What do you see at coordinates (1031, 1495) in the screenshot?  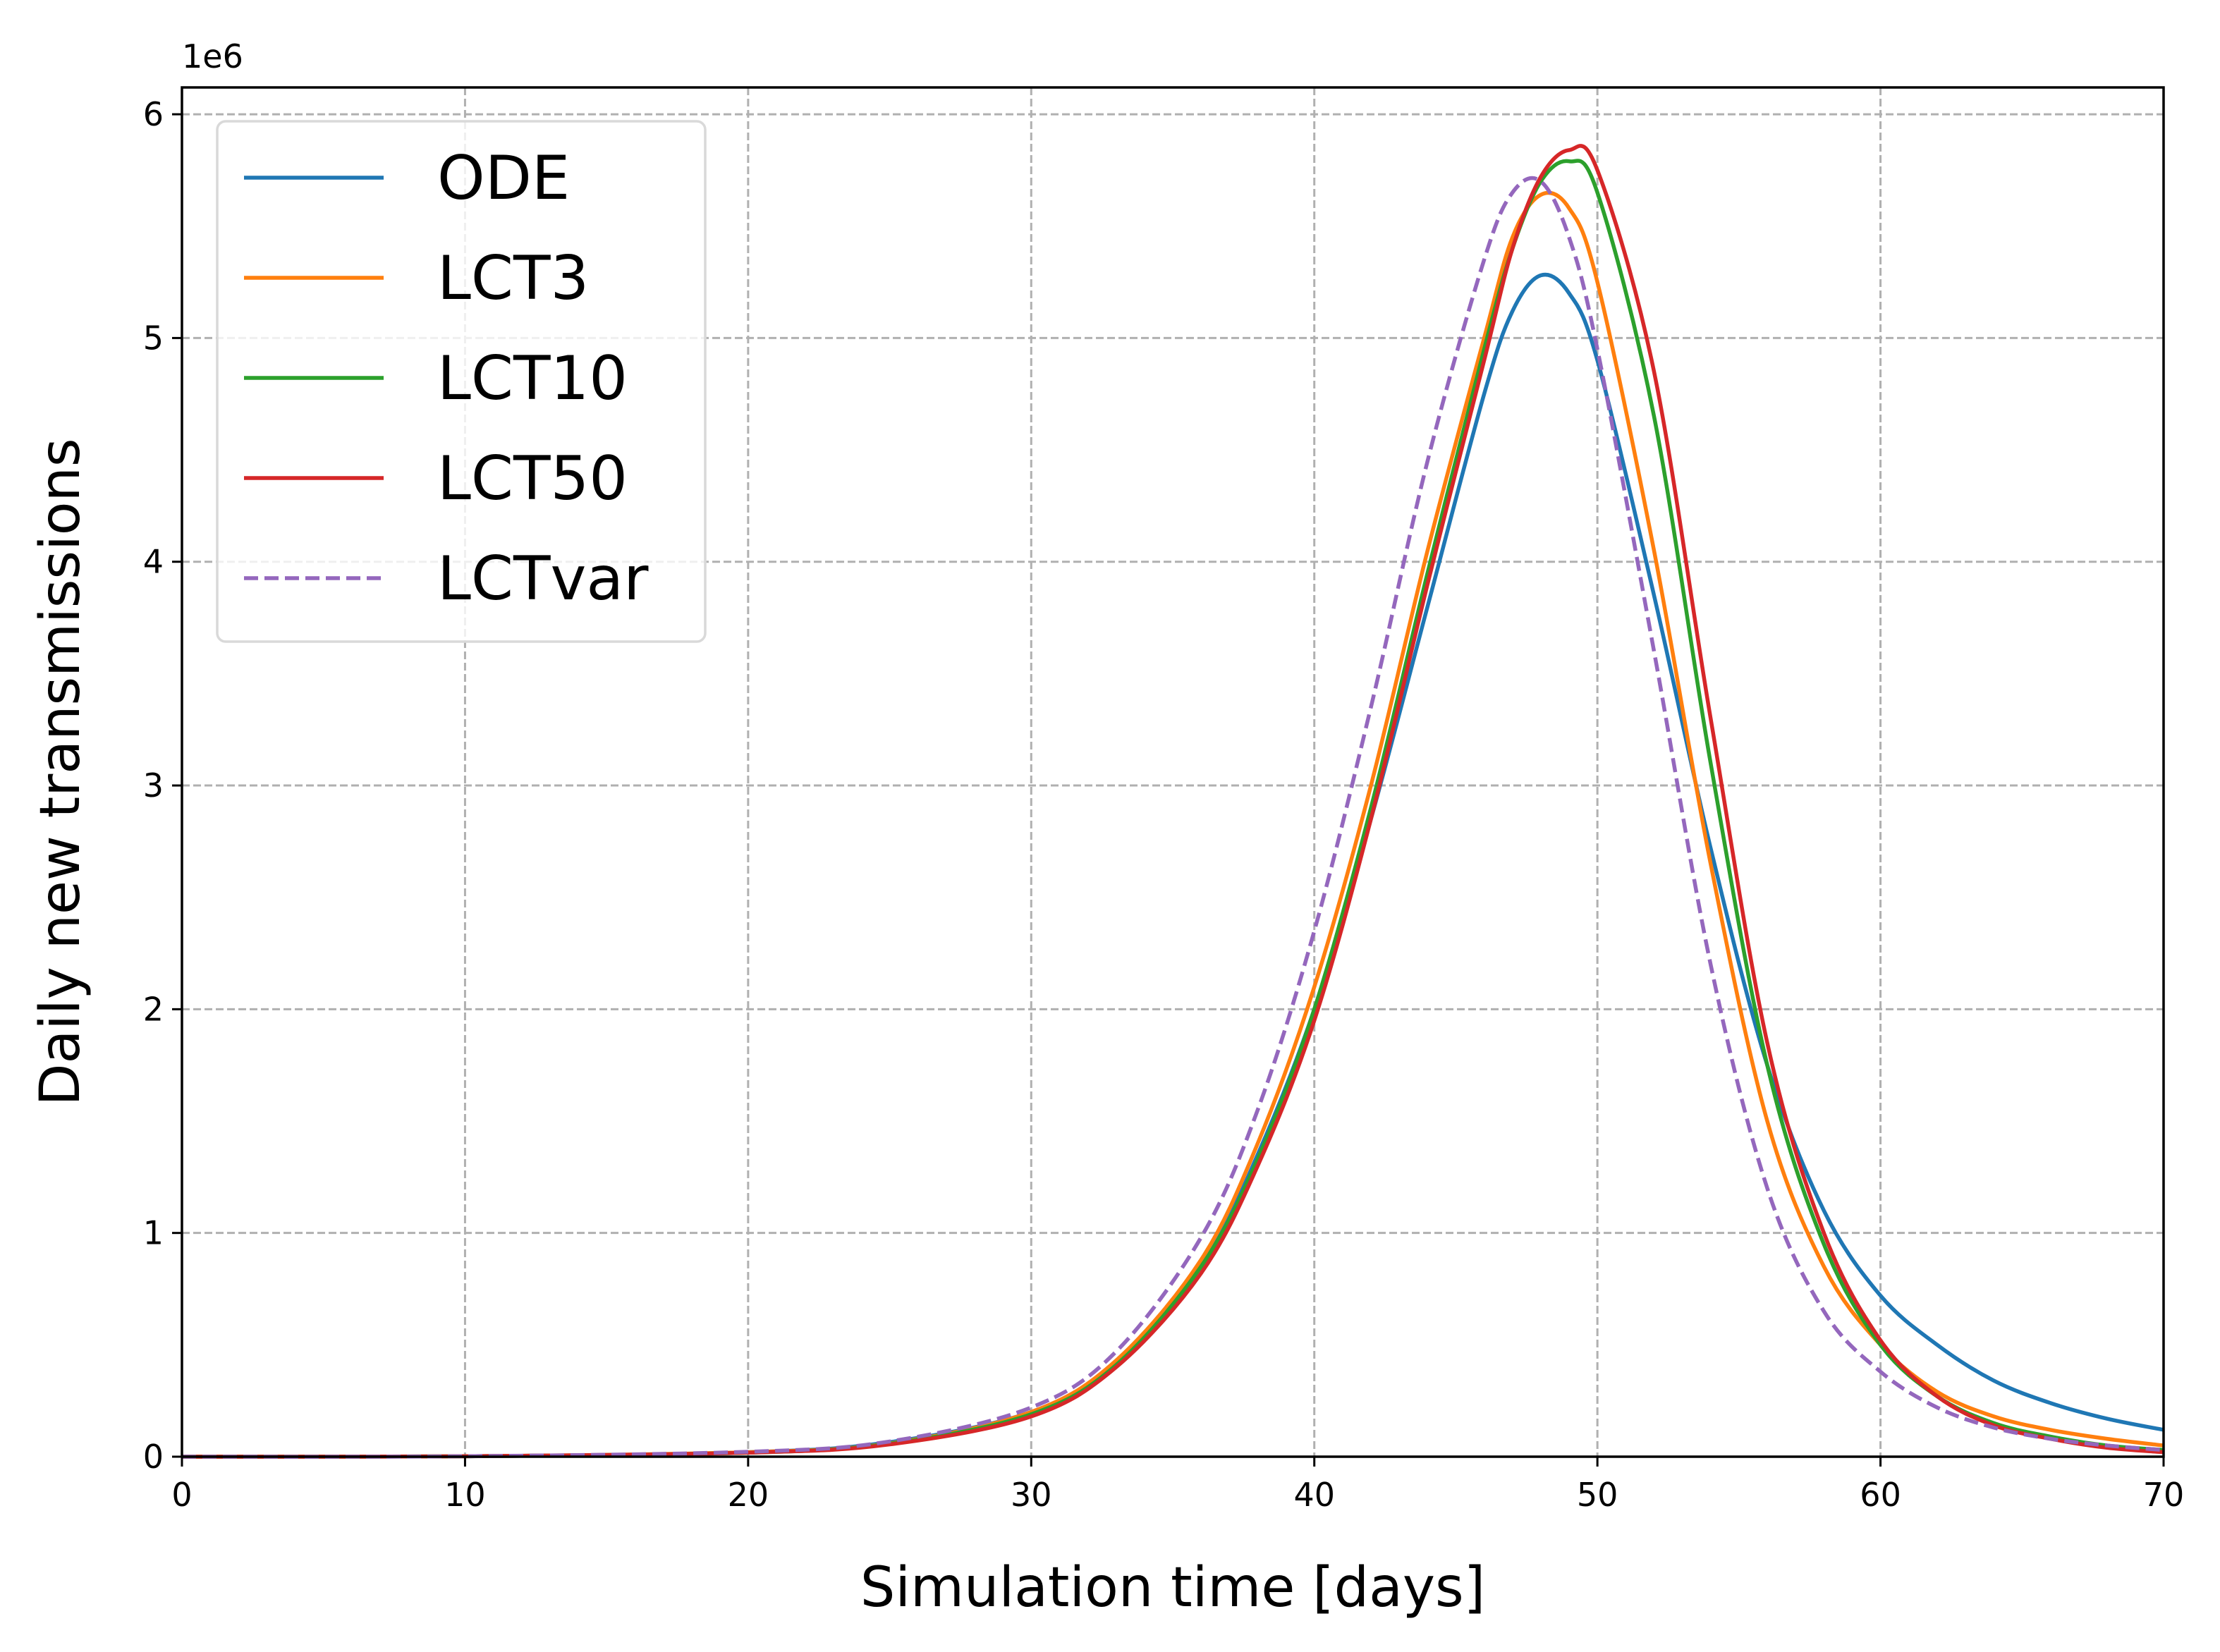 I see `x-tick-label: 30` at bounding box center [1031, 1495].